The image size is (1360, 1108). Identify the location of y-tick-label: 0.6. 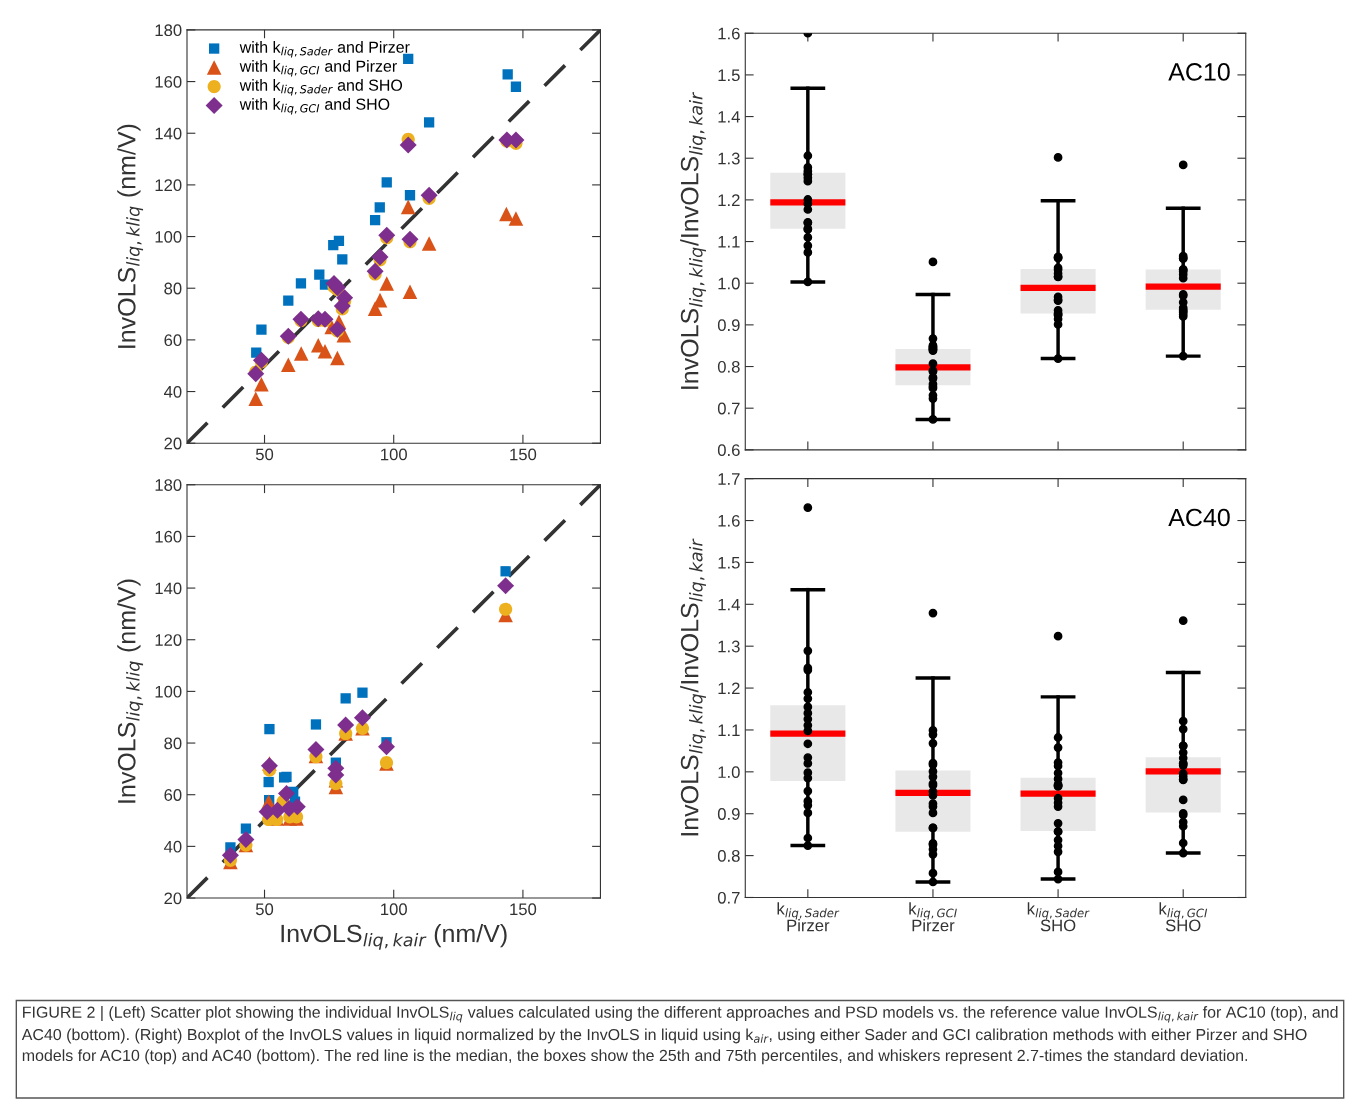
(728, 450).